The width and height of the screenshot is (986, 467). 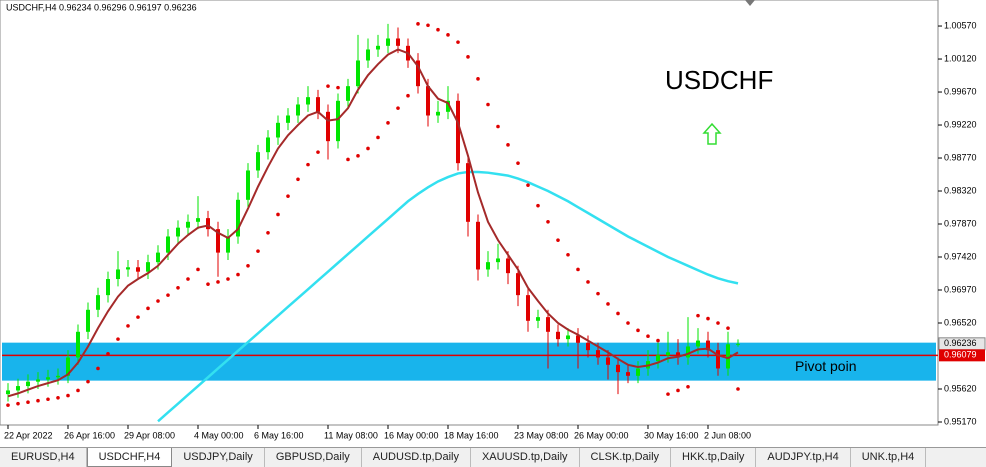 What do you see at coordinates (712, 133) in the screenshot?
I see `up-arrow` at bounding box center [712, 133].